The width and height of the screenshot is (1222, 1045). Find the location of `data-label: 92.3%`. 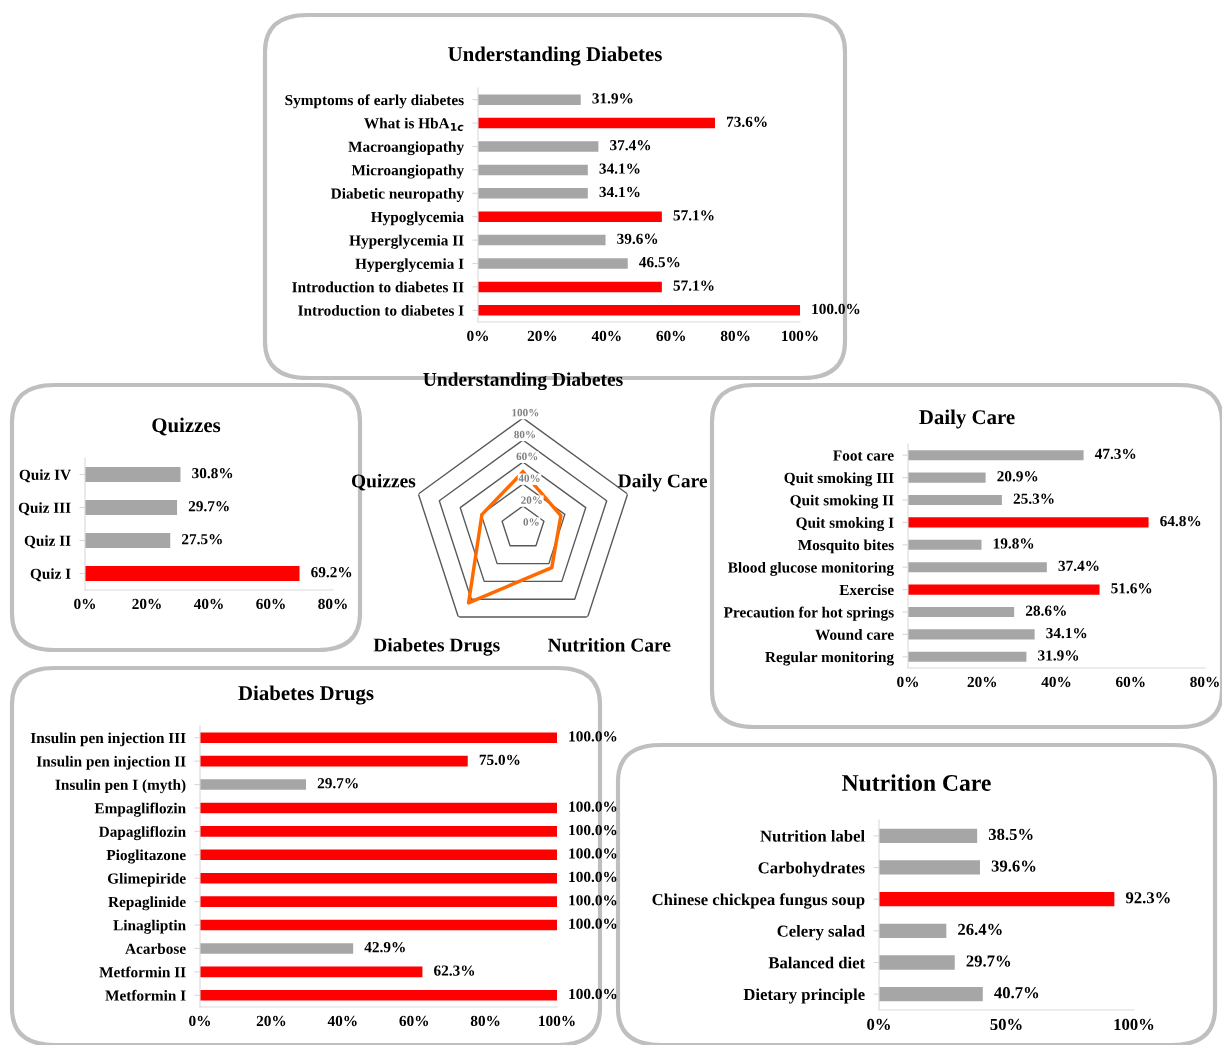

data-label: 92.3% is located at coordinates (1147, 898).